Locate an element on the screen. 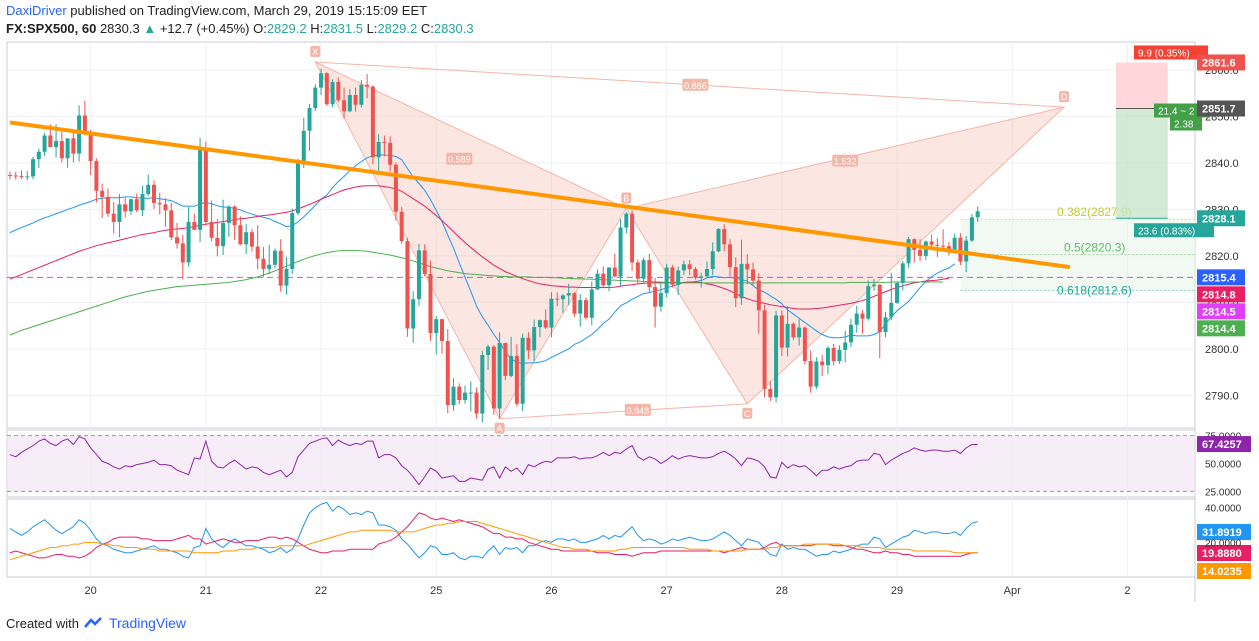 The image size is (1259, 641). price-axis-label: 2815.4 is located at coordinates (1219, 278).